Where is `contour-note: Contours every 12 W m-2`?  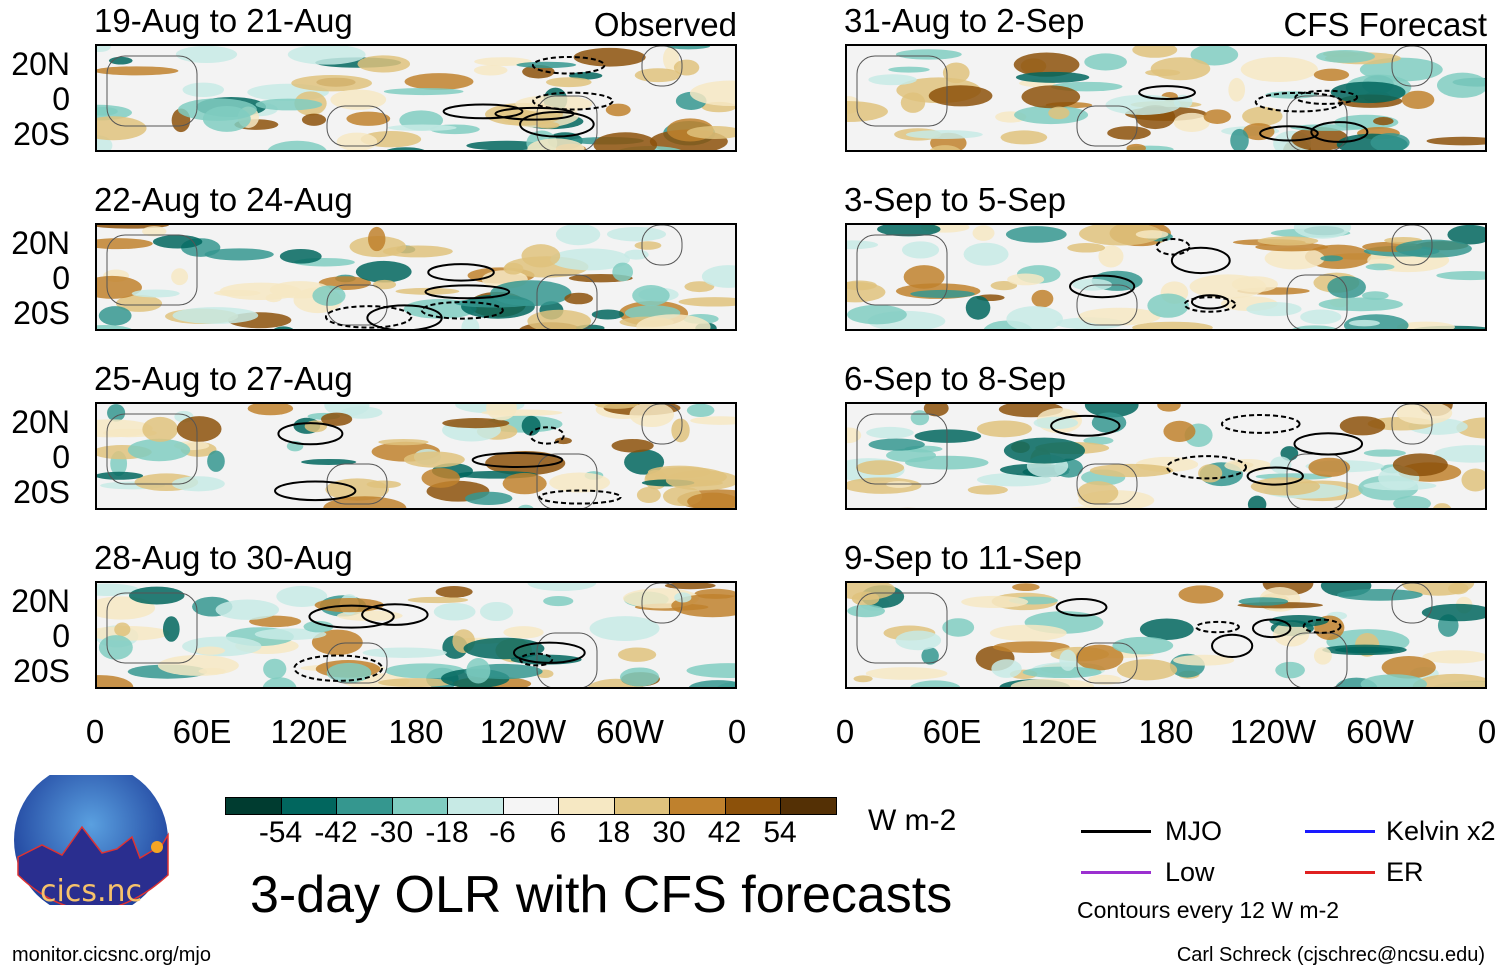
contour-note: Contours every 12 W m-2 is located at coordinates (1208, 910).